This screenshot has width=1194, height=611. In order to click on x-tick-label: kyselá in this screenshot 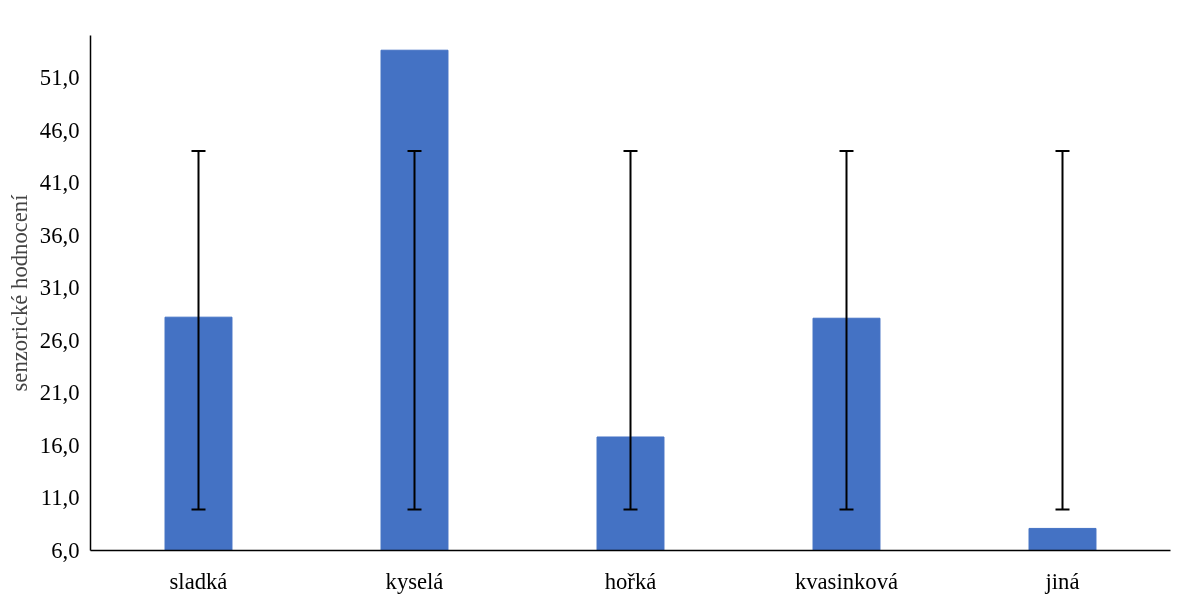, I will do `click(414, 581)`.